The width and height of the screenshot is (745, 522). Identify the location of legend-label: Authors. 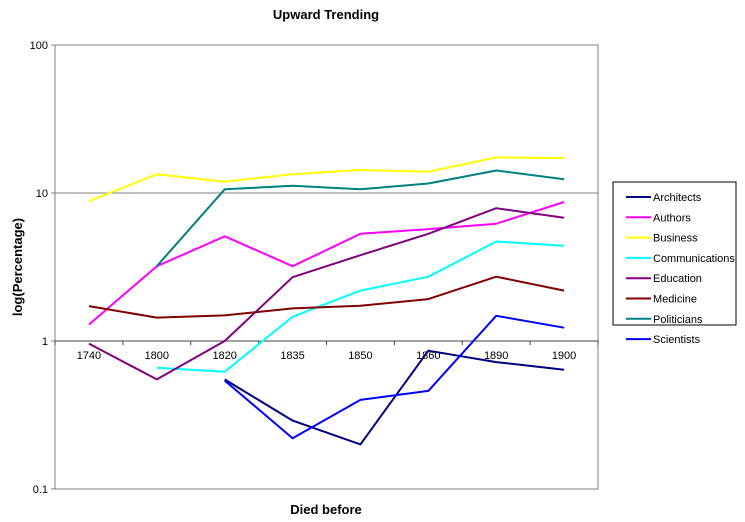
(672, 218).